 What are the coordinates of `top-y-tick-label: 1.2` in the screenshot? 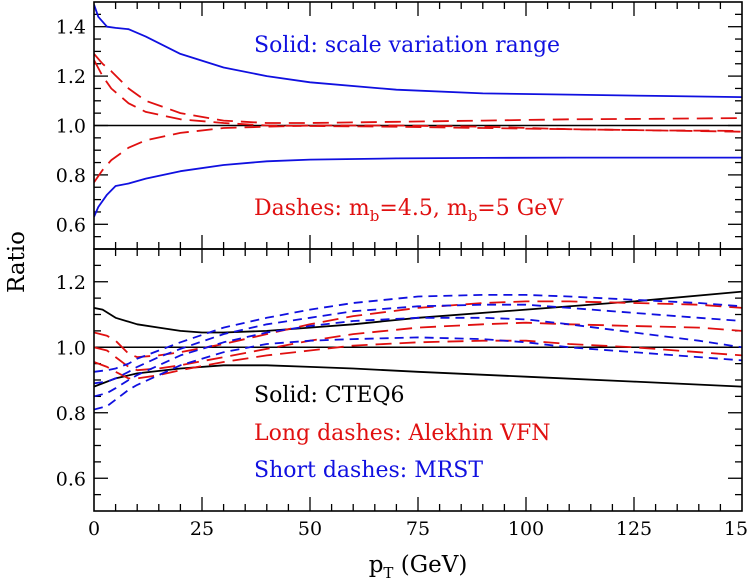 It's located at (71, 77).